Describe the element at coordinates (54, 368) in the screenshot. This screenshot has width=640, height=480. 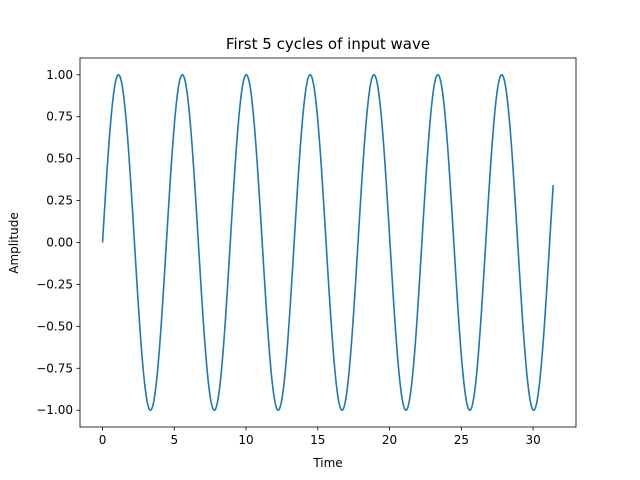
I see `y-tick-label: −0.75` at that location.